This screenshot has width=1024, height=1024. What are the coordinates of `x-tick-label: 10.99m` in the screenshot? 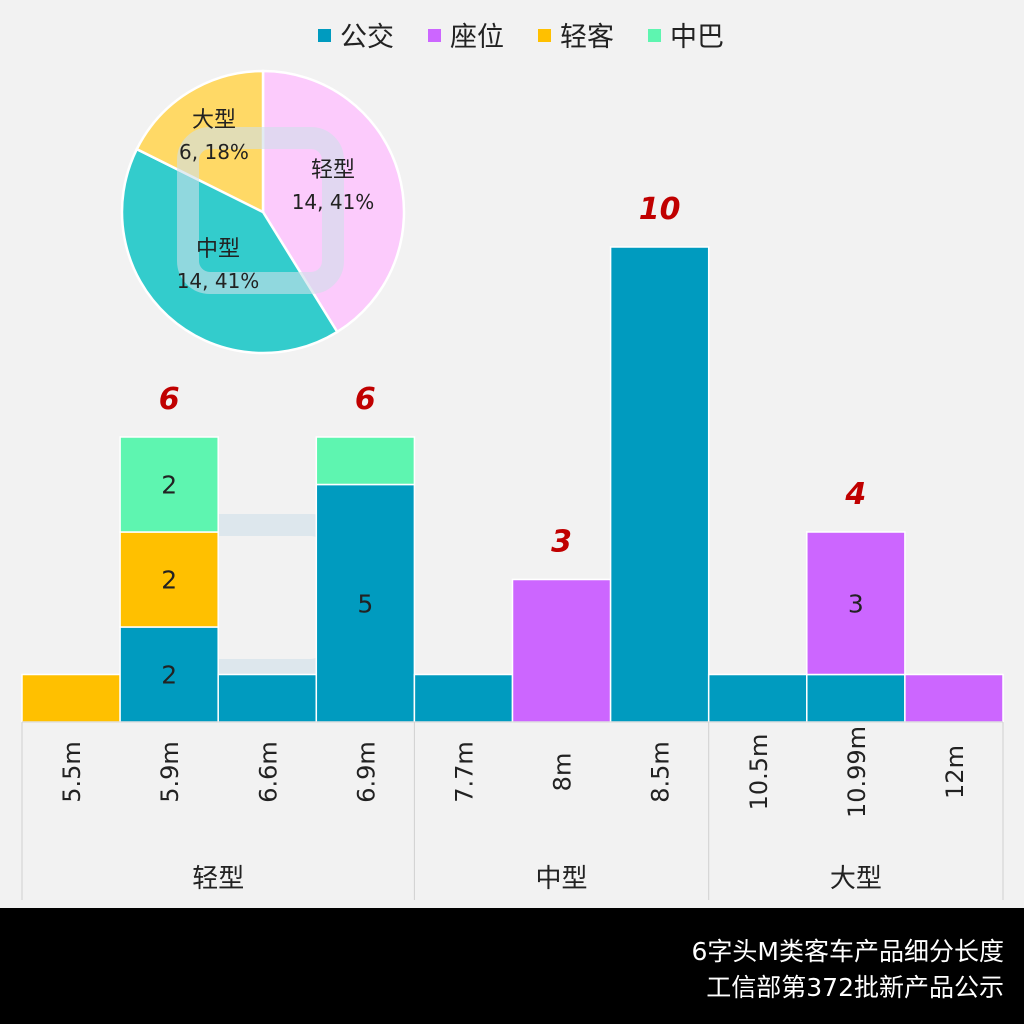 It's located at (857, 772).